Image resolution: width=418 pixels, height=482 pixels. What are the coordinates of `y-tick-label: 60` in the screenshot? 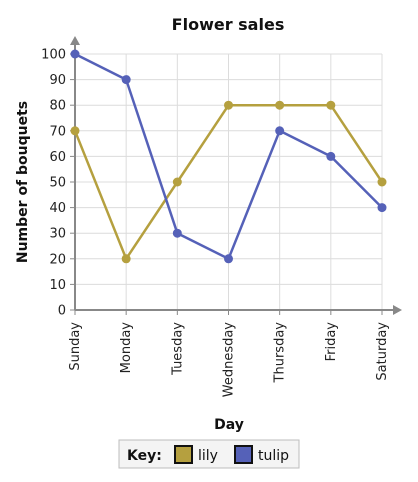 It's located at (57, 157).